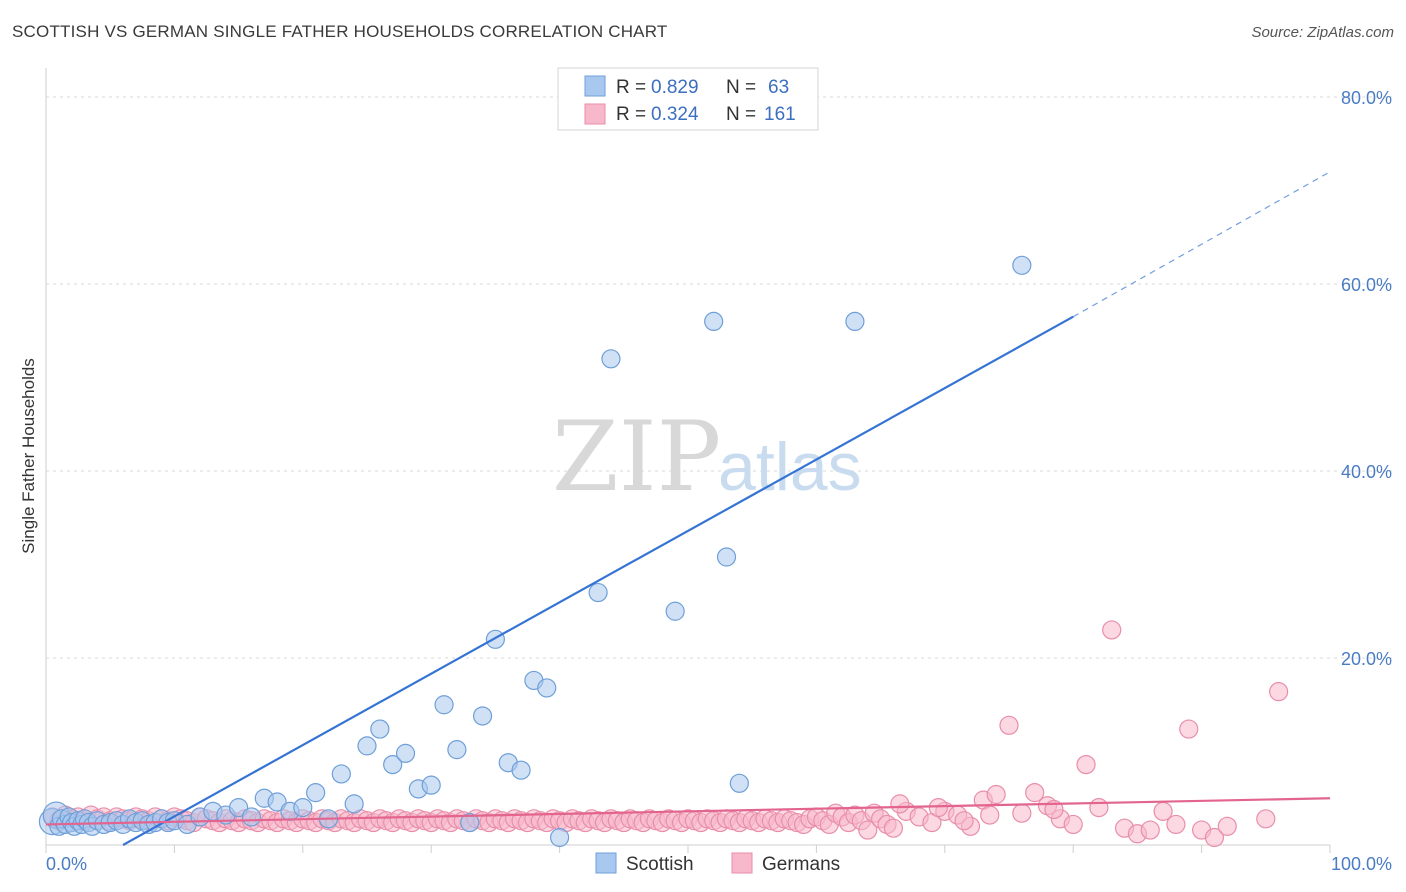 Image resolution: width=1406 pixels, height=892 pixels. I want to click on legend-r-value-germans: 0.324, so click(675, 114).